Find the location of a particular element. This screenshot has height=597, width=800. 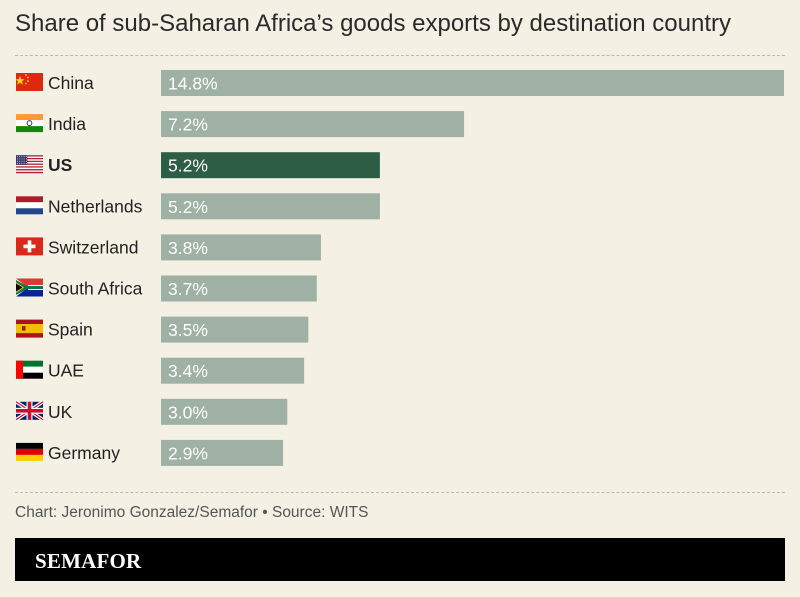

category-label: South Africa is located at coordinates (95, 289).